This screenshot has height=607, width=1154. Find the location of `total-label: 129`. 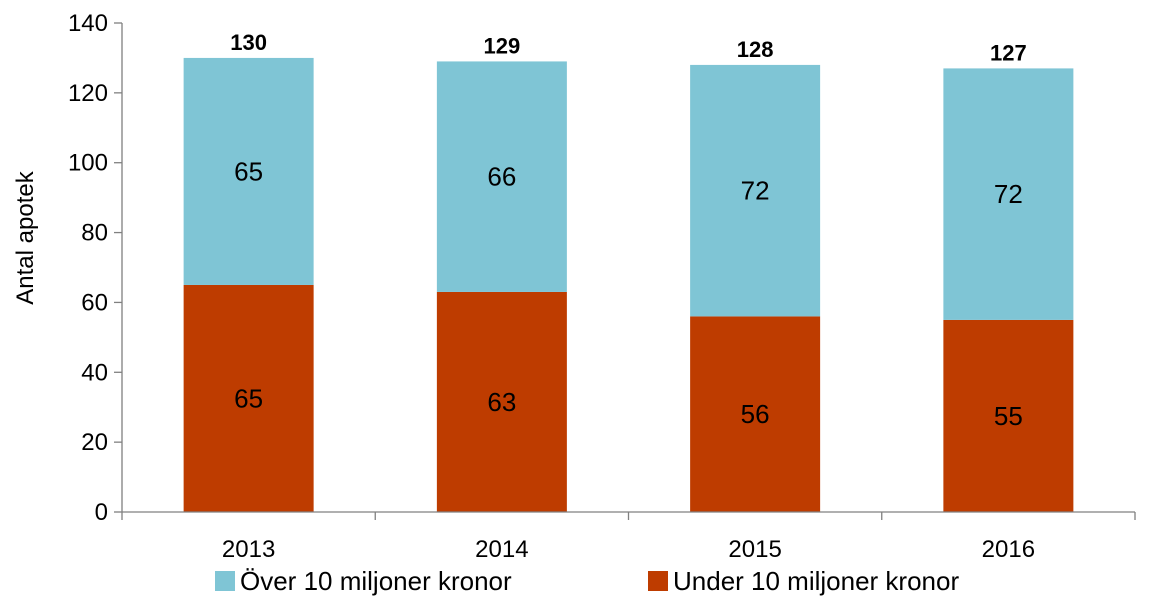

total-label: 129 is located at coordinates (502, 45).